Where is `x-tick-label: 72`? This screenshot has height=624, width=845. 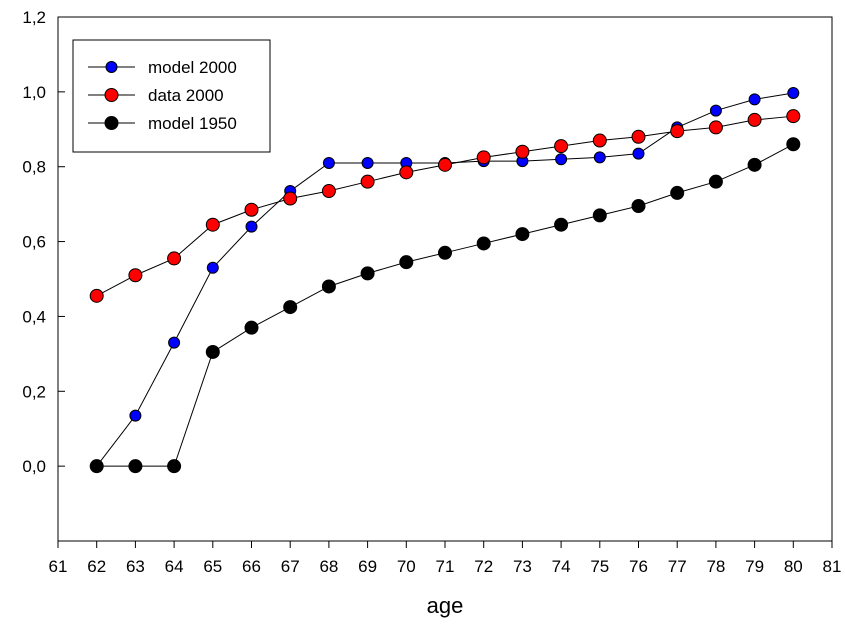
x-tick-label: 72 is located at coordinates (483, 566).